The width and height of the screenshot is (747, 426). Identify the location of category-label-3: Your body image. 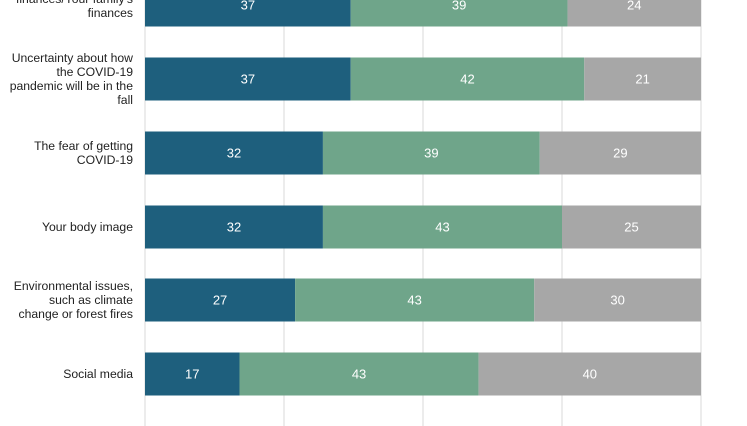
(87, 227).